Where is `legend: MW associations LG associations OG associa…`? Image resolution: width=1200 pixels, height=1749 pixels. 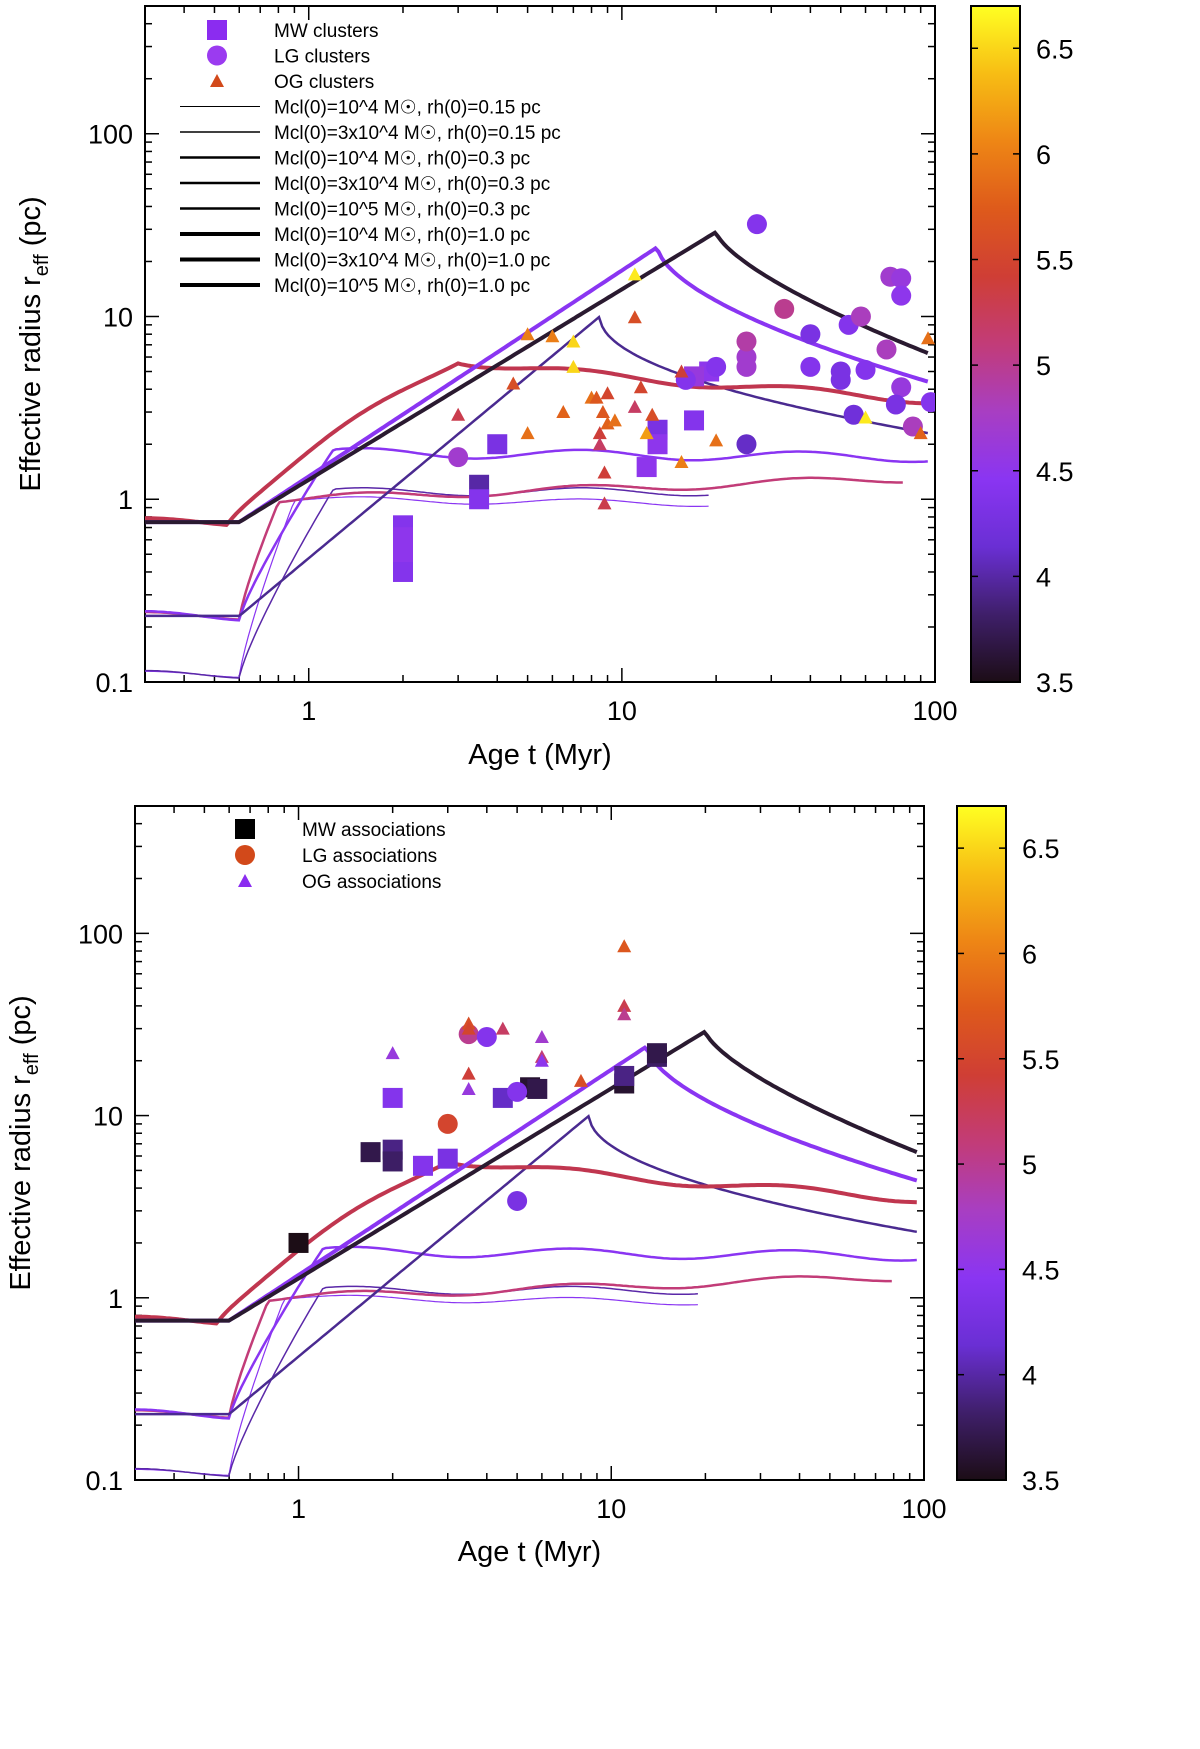
legend: MW associations LG associations OG associa… is located at coordinates (340, 856).